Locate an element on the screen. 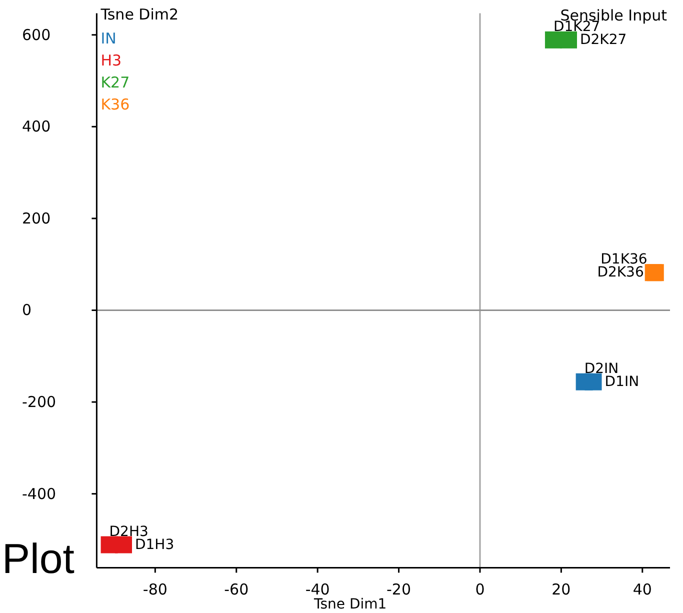 The height and width of the screenshot is (613, 683). y-tick-label: -200 is located at coordinates (39, 402).